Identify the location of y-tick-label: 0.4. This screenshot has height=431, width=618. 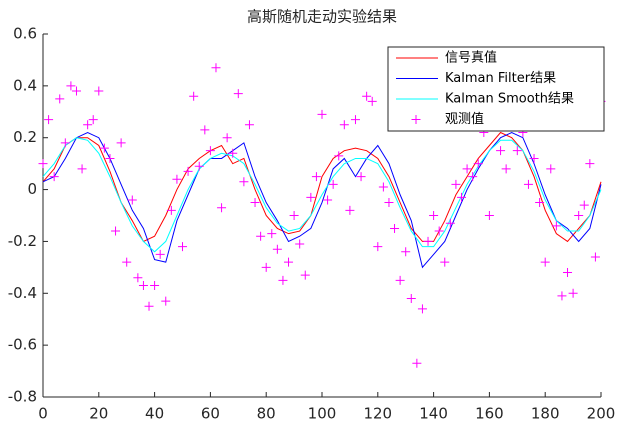
(25, 85).